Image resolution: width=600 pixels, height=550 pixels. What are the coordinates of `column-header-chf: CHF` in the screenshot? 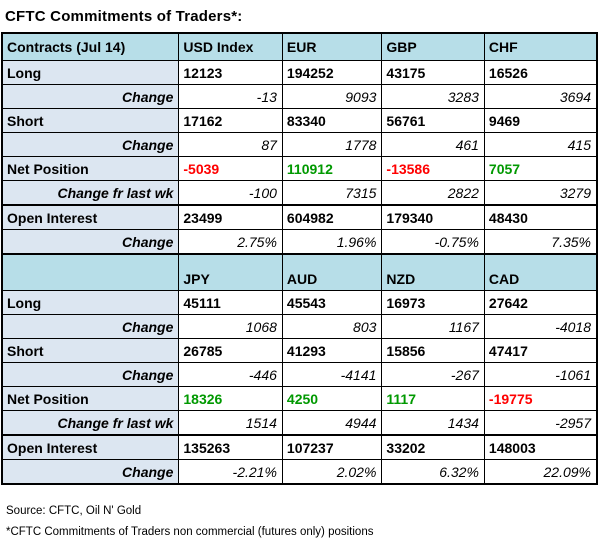 It's located at (540, 46).